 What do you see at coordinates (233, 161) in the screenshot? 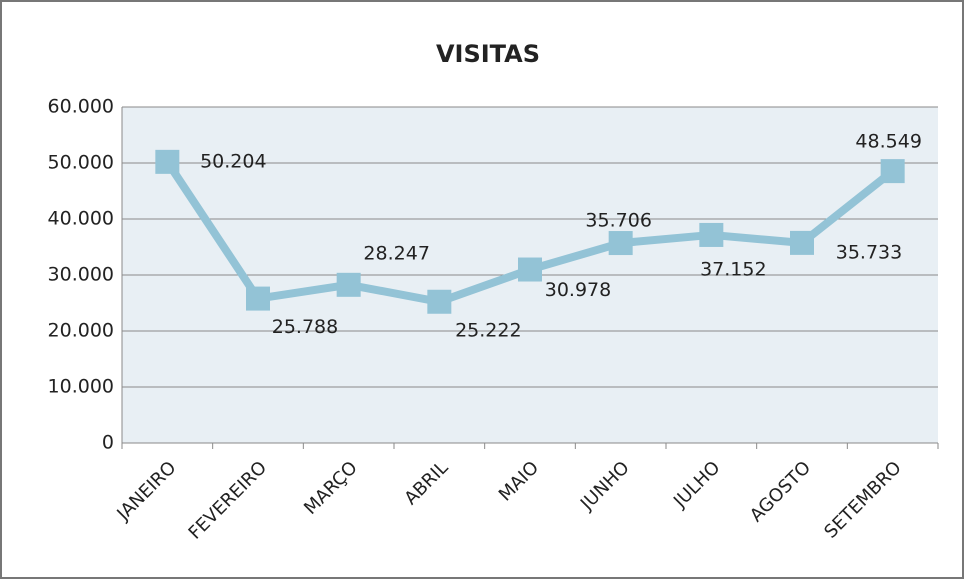
I see `data-label: 50.204` at bounding box center [233, 161].